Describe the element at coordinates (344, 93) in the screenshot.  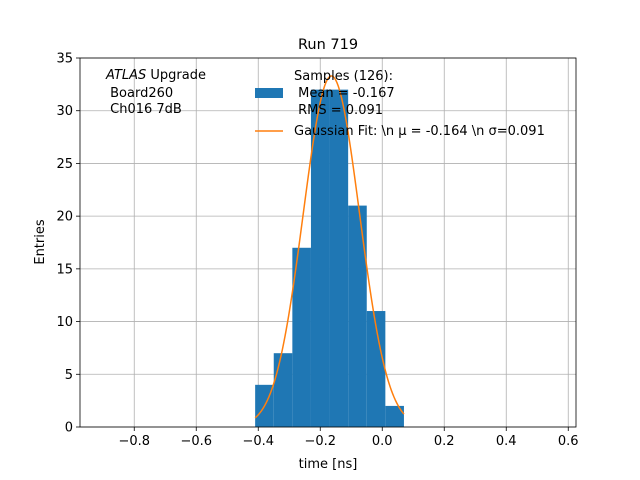
I see `legend-mean: Mean = -0.167` at that location.